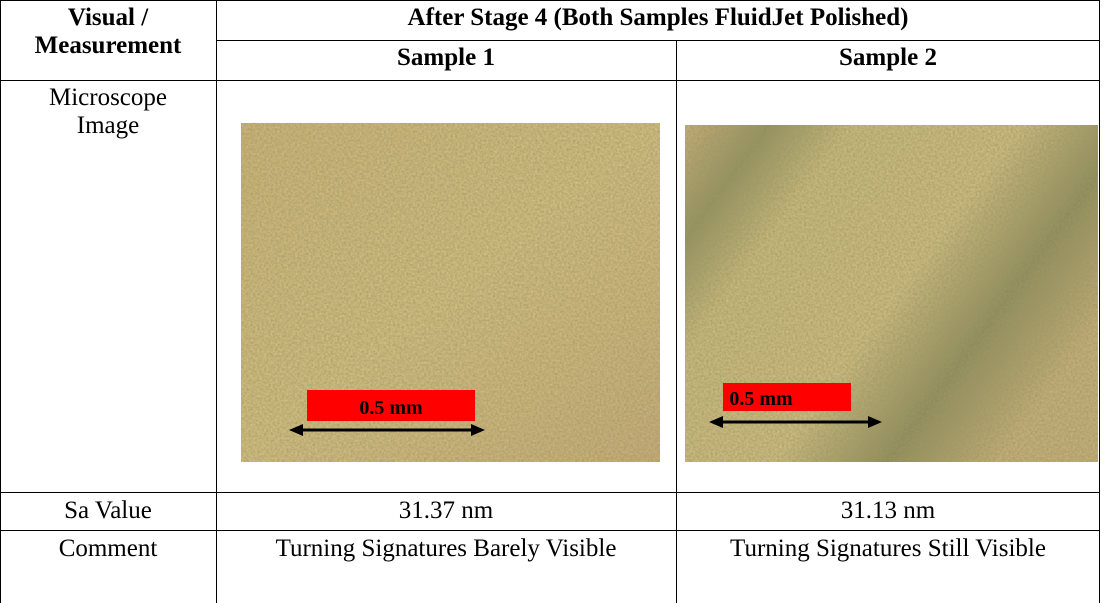 The width and height of the screenshot is (1110, 603). What do you see at coordinates (888, 548) in the screenshot?
I see `cell-value: Turning Signatures Still Visible` at bounding box center [888, 548].